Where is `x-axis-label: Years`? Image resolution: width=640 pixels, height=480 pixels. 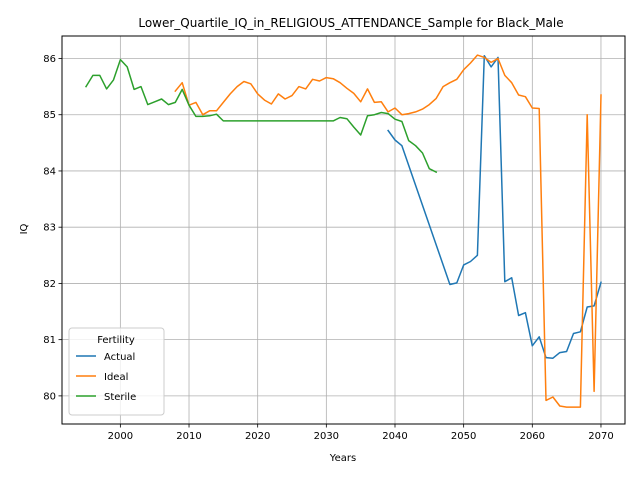
x-axis-label: Years is located at coordinates (342, 458).